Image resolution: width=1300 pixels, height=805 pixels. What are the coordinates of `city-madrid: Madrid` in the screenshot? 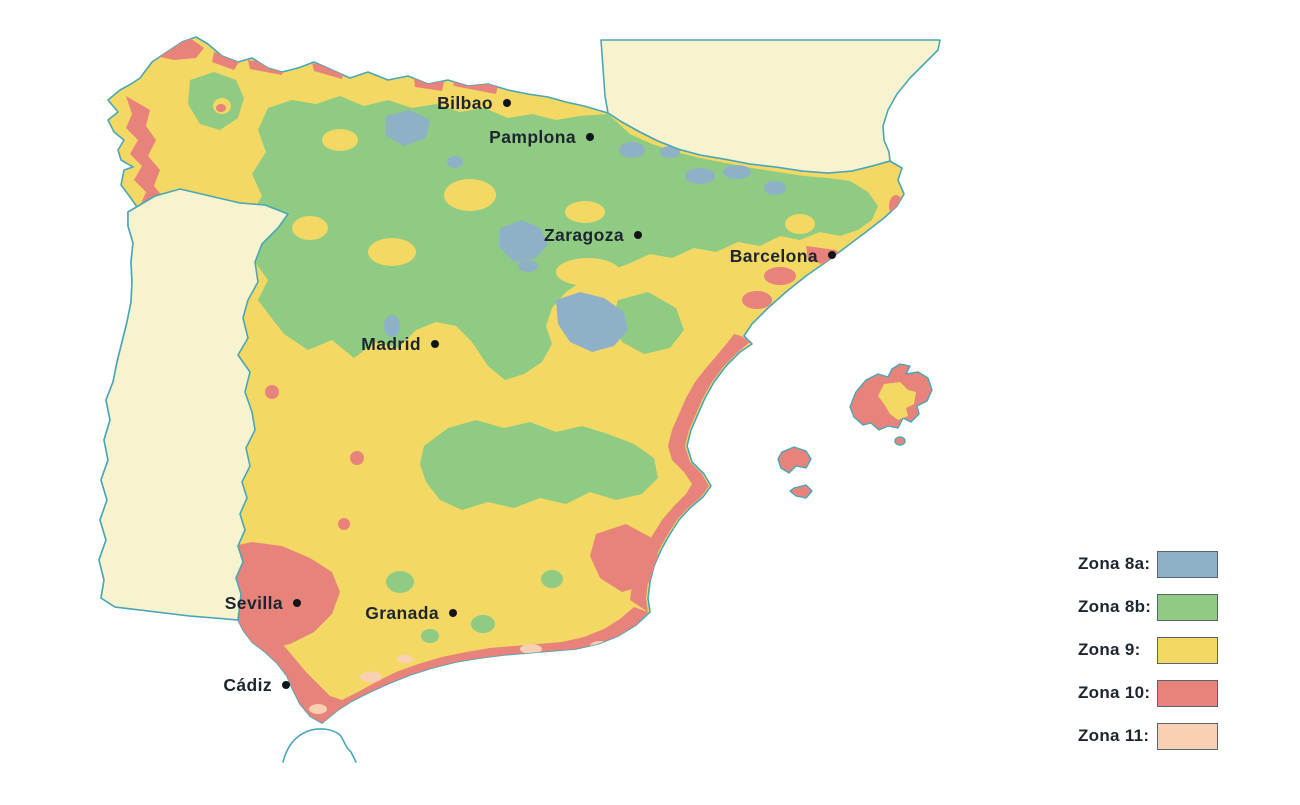 It's located at (400, 344).